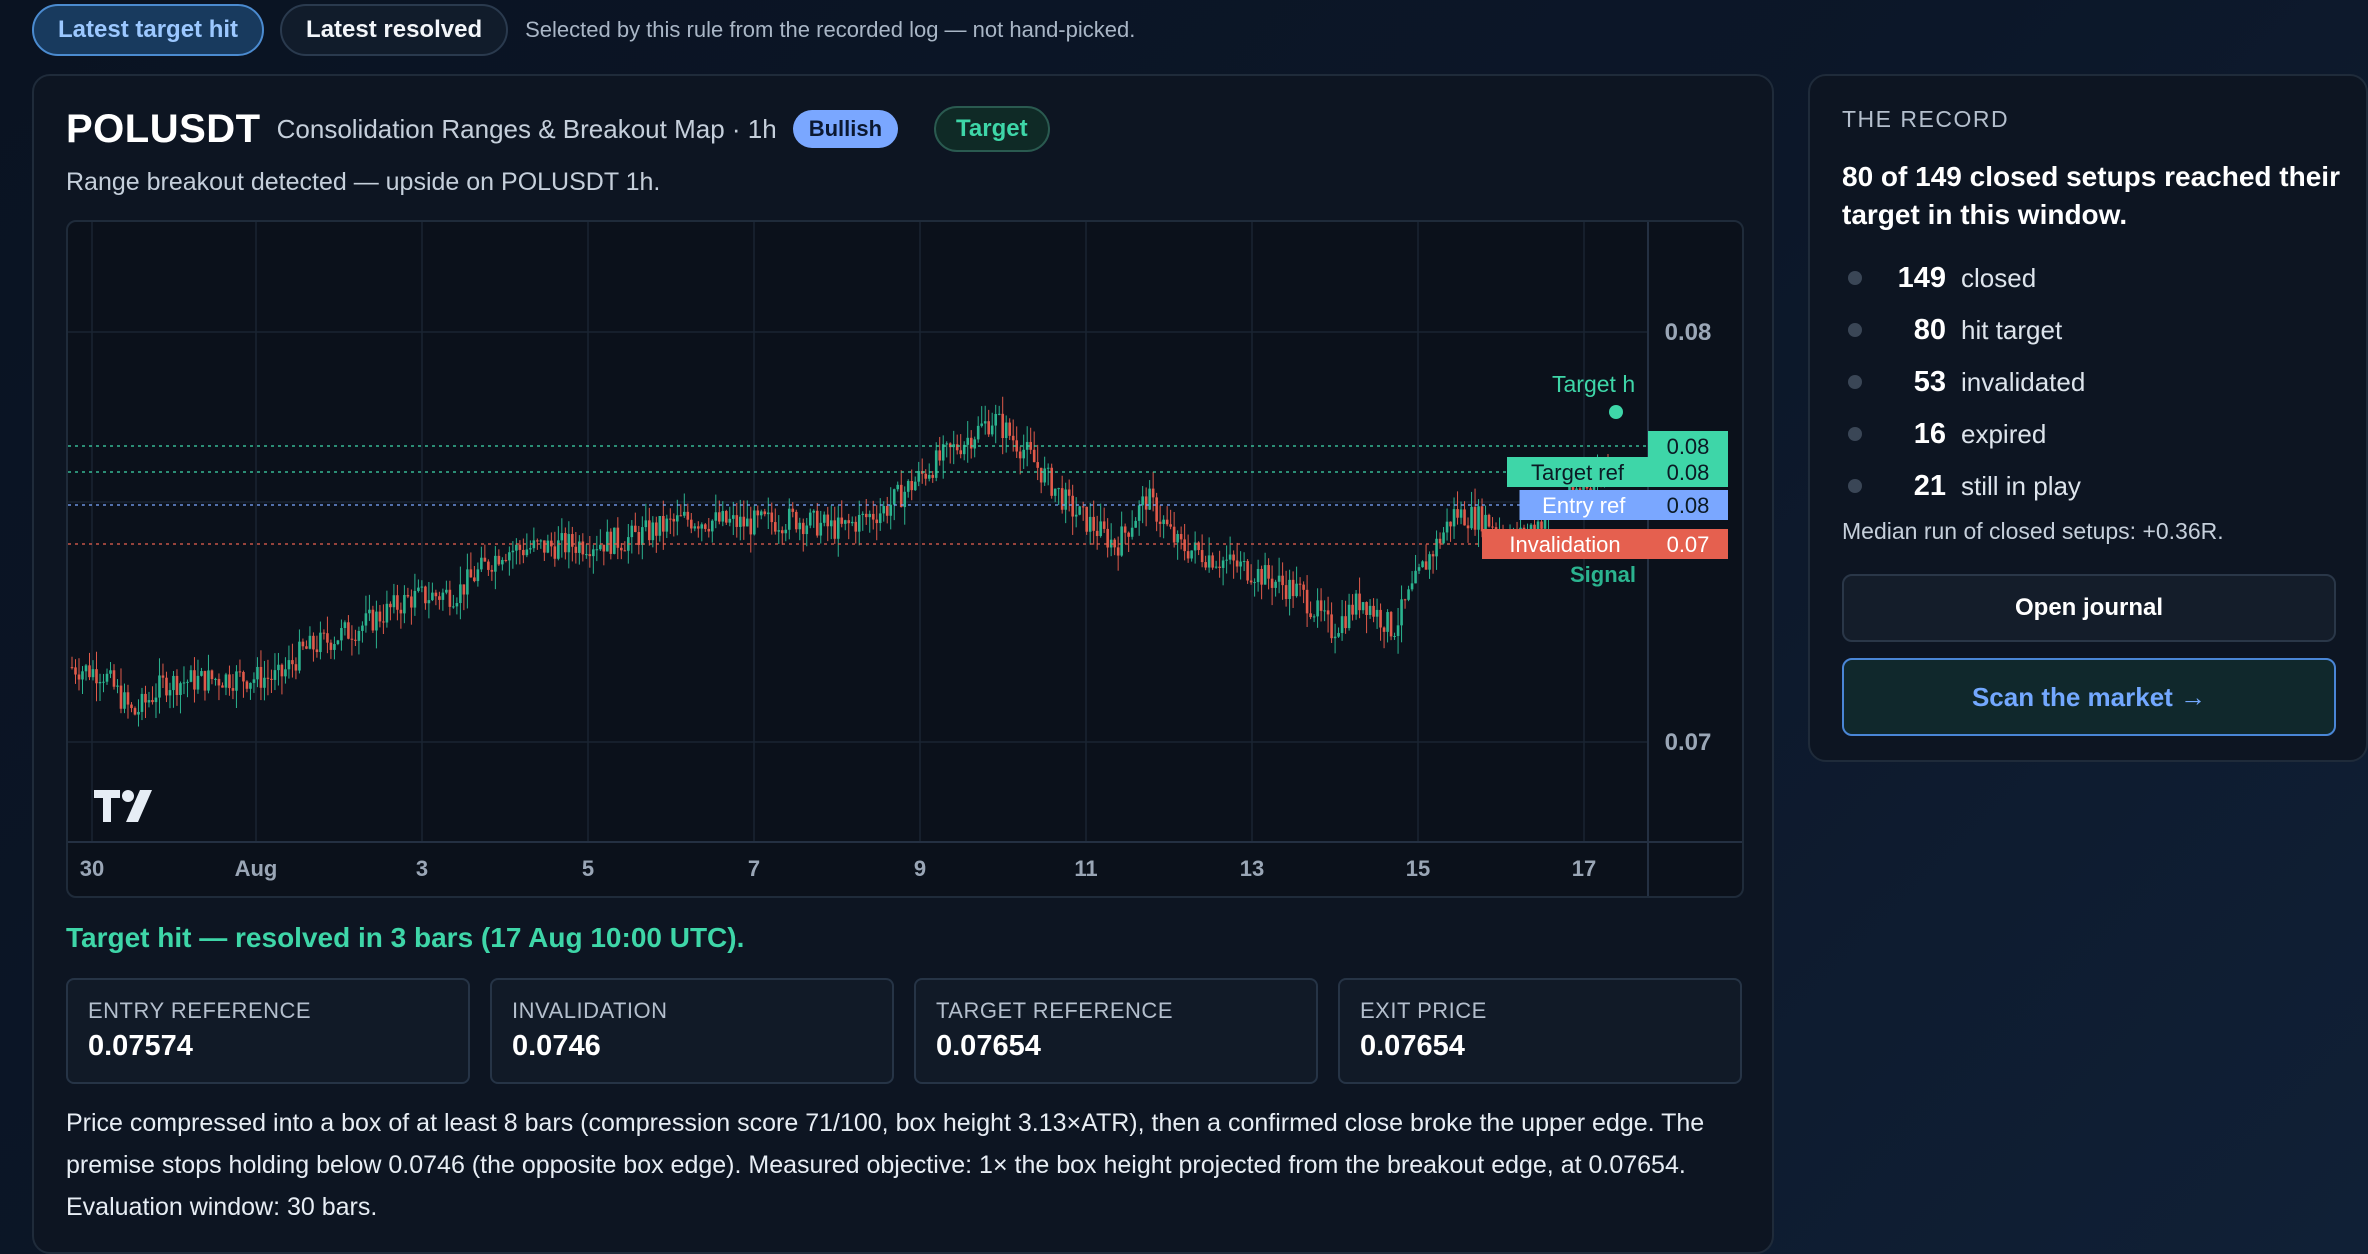 This screenshot has width=2368, height=1254. What do you see at coordinates (123, 806) in the screenshot?
I see `tradingview-logo-icon` at bounding box center [123, 806].